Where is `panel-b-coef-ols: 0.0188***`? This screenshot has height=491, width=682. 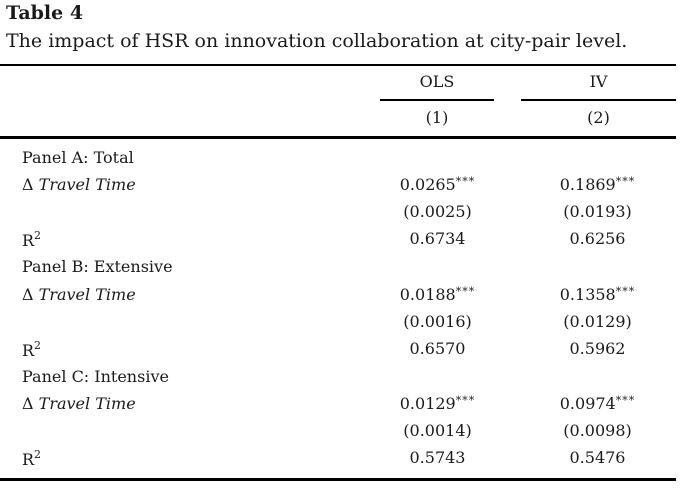
panel-b-coef-ols: 0.0188*** is located at coordinates (437, 294).